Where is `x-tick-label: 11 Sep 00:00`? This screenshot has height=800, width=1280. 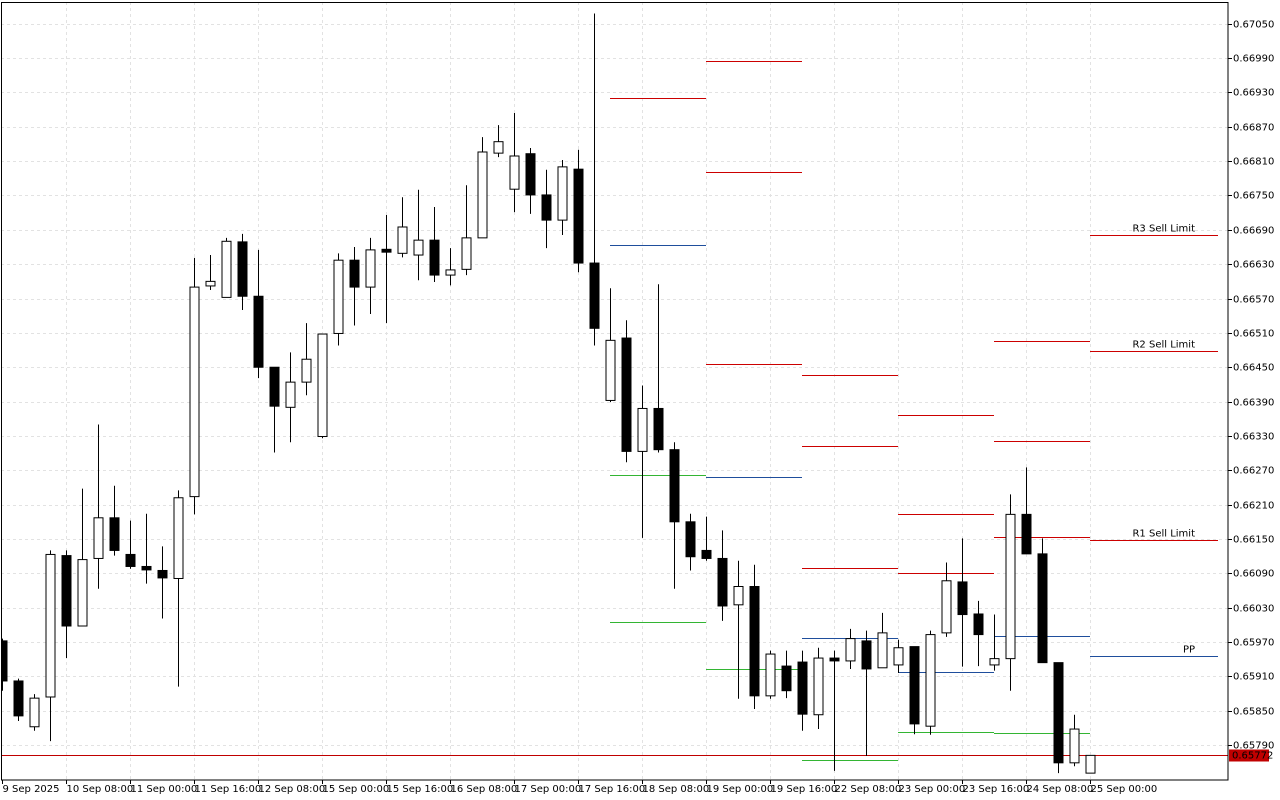
x-tick-label: 11 Sep 00:00 is located at coordinates (164, 789).